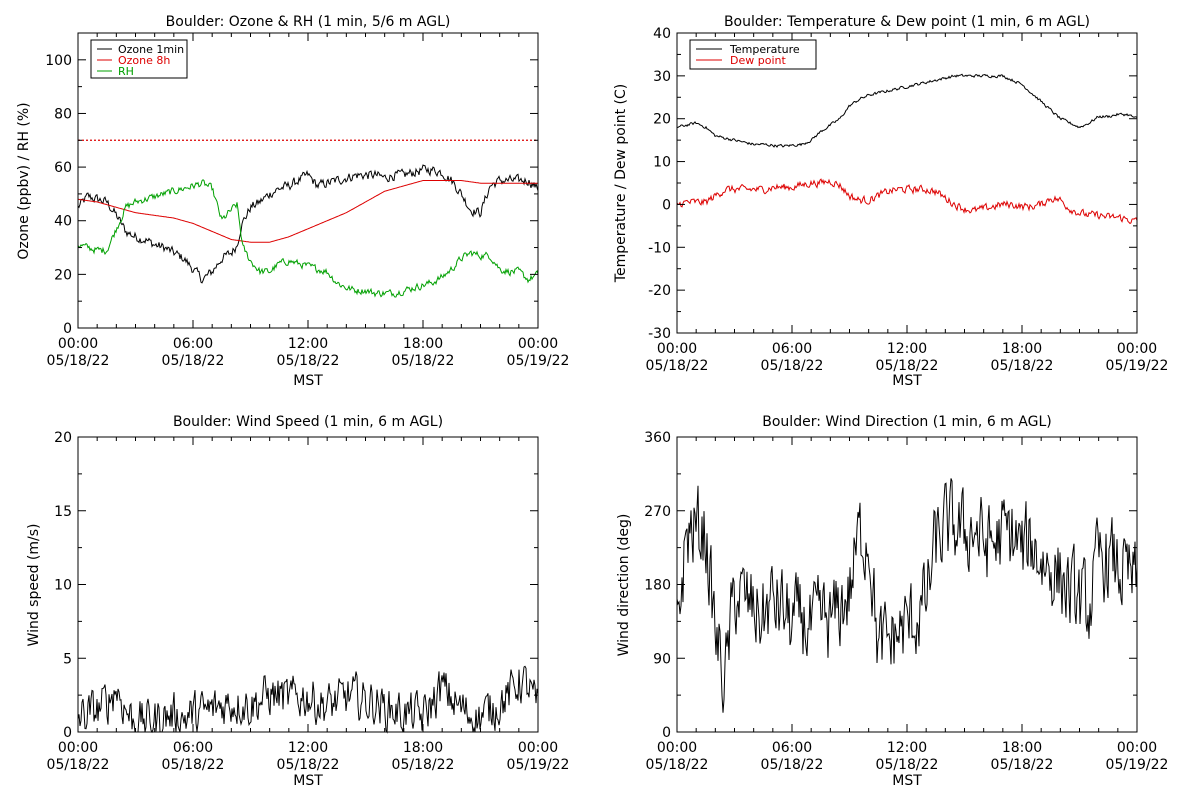 This screenshot has height=800, width=1200. I want to click on legend-rh: RH, so click(126, 71).